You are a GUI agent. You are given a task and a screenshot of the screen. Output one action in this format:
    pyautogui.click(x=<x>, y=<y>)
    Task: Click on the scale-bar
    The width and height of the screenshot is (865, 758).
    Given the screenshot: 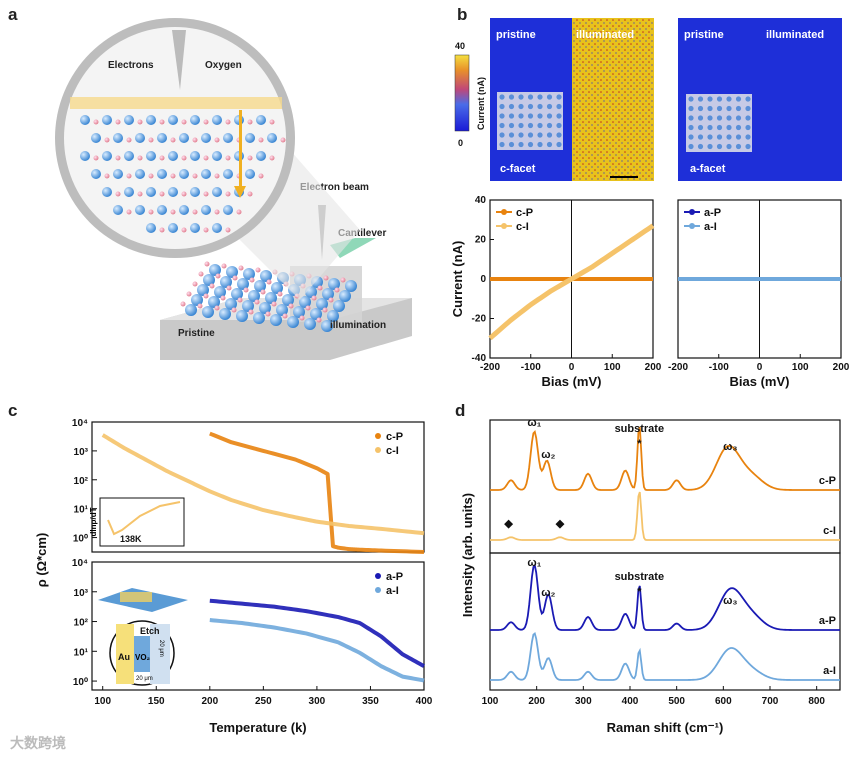 What is the action you would take?
    pyautogui.click(x=624, y=177)
    